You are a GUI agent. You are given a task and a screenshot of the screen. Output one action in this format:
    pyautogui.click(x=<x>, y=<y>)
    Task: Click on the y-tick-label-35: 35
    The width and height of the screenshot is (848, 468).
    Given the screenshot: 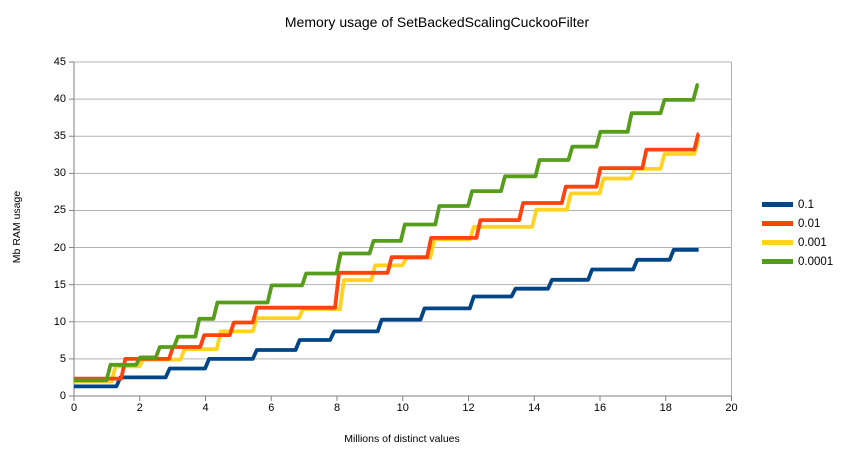 What is the action you would take?
    pyautogui.click(x=59, y=136)
    